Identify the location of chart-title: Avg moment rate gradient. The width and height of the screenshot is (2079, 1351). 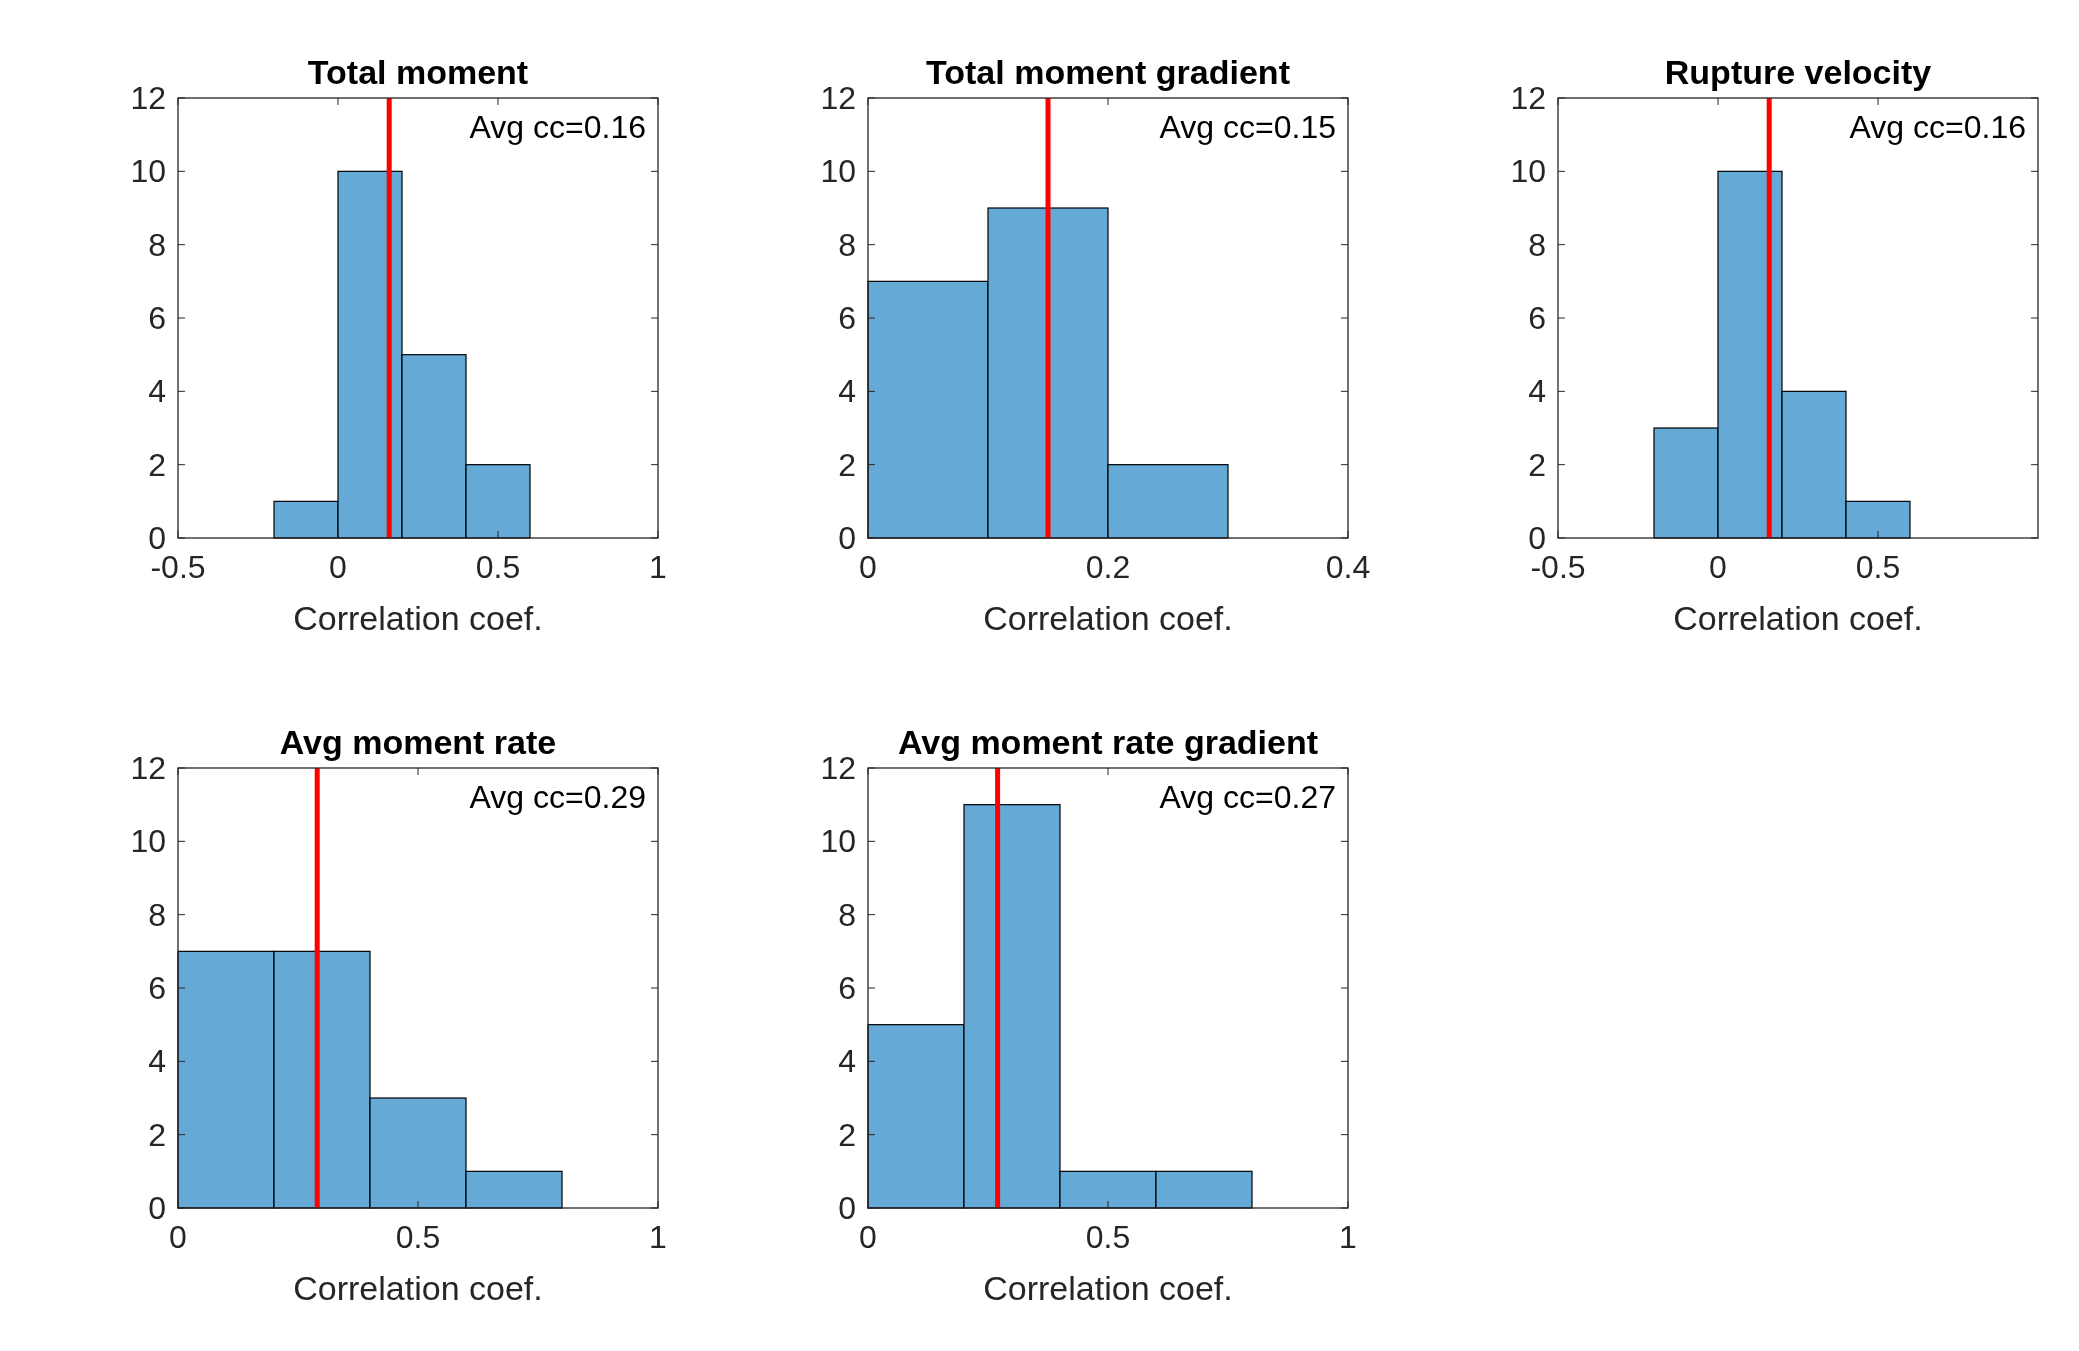
(1108, 742).